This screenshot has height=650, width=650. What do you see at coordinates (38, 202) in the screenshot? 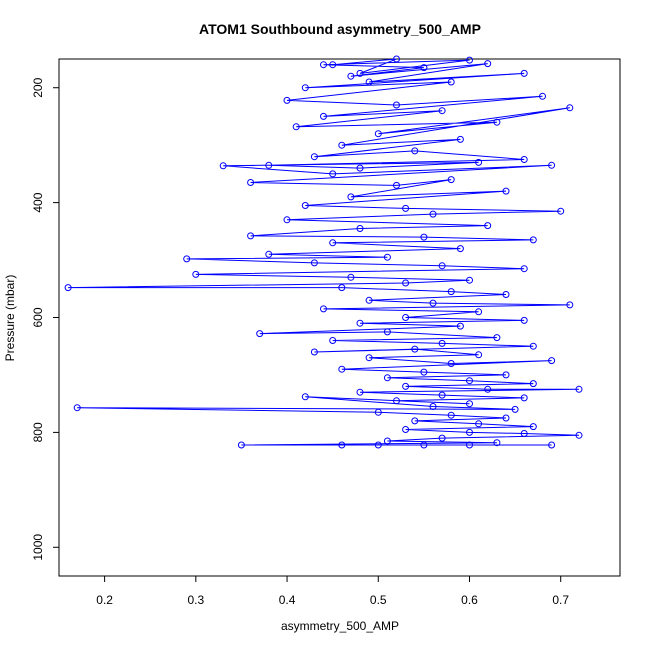
I see `y-tick-label: 400` at bounding box center [38, 202].